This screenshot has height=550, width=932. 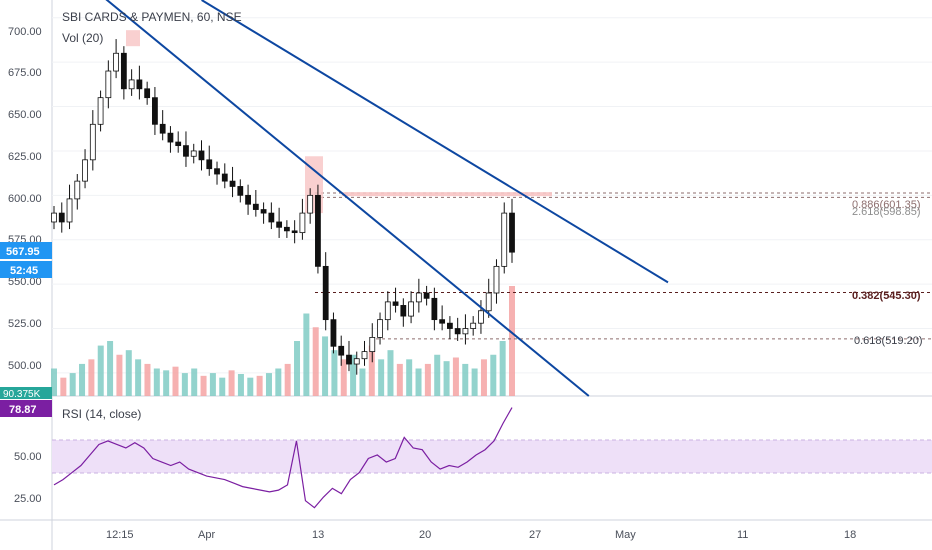 What do you see at coordinates (22, 394) in the screenshot?
I see `volume-value: 90.375K` at bounding box center [22, 394].